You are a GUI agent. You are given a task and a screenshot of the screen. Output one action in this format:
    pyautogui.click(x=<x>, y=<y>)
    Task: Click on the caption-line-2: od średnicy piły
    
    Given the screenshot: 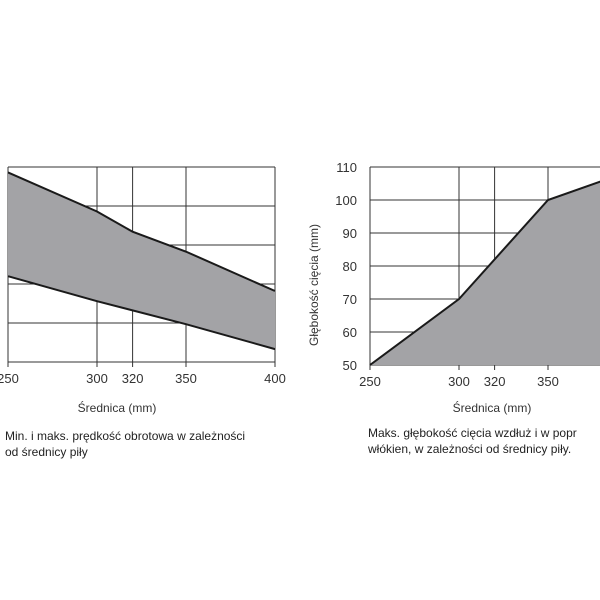 What is the action you would take?
    pyautogui.click(x=46, y=452)
    